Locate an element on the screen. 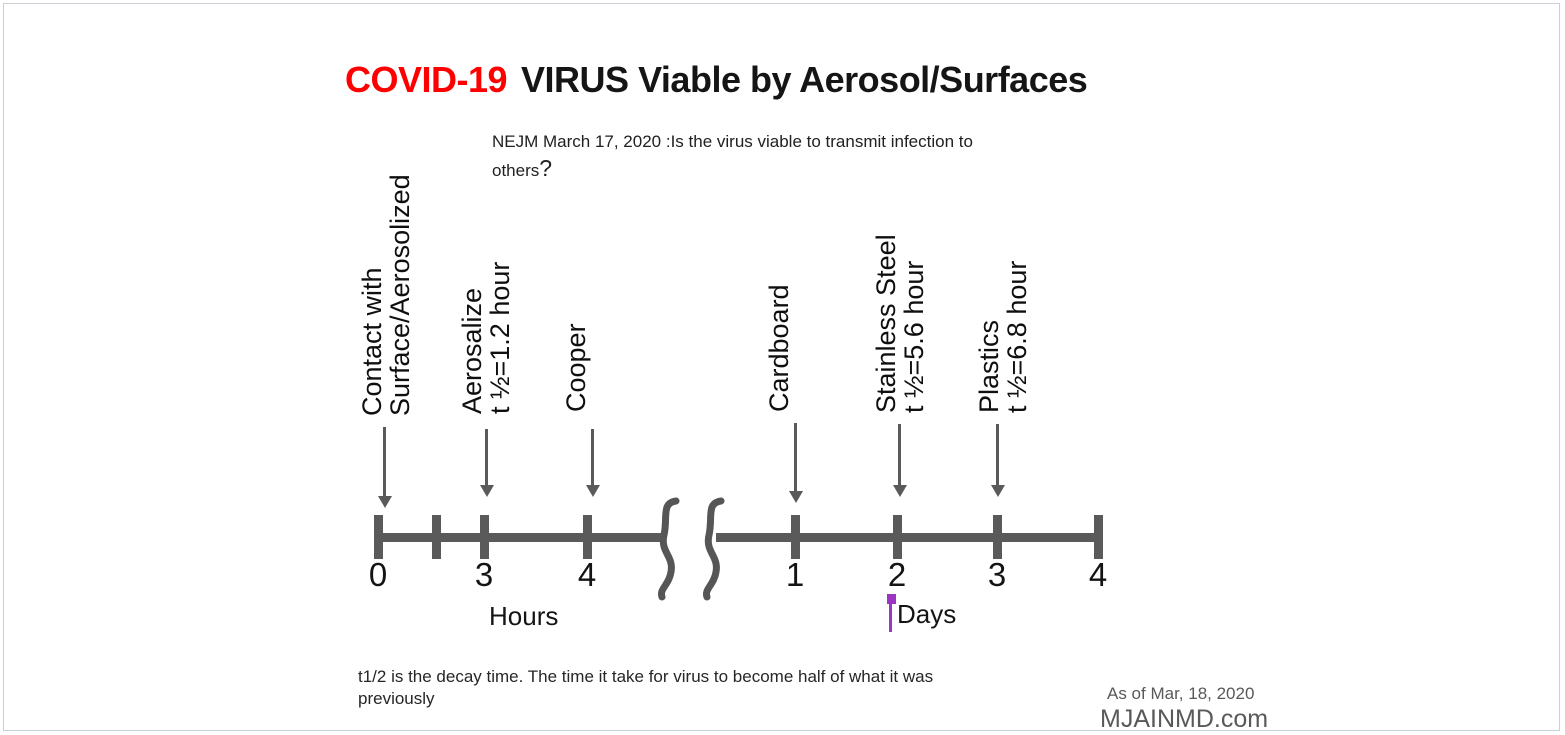 This screenshot has width=1565, height=735. annotation-line: t ½=6.8 hour is located at coordinates (1017, 336).